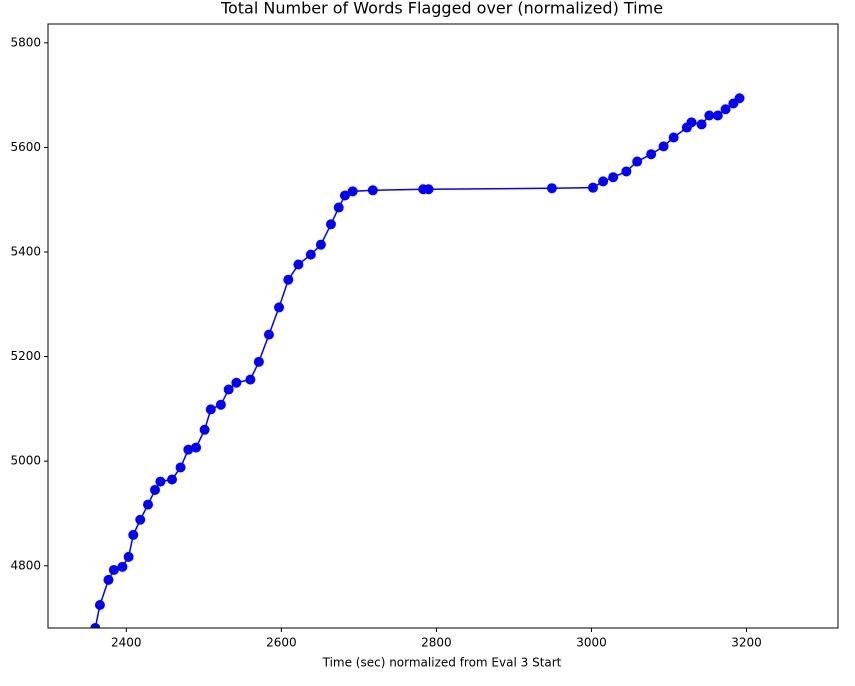  What do you see at coordinates (25, 356) in the screenshot?
I see `y-tick-label: 5200` at bounding box center [25, 356].